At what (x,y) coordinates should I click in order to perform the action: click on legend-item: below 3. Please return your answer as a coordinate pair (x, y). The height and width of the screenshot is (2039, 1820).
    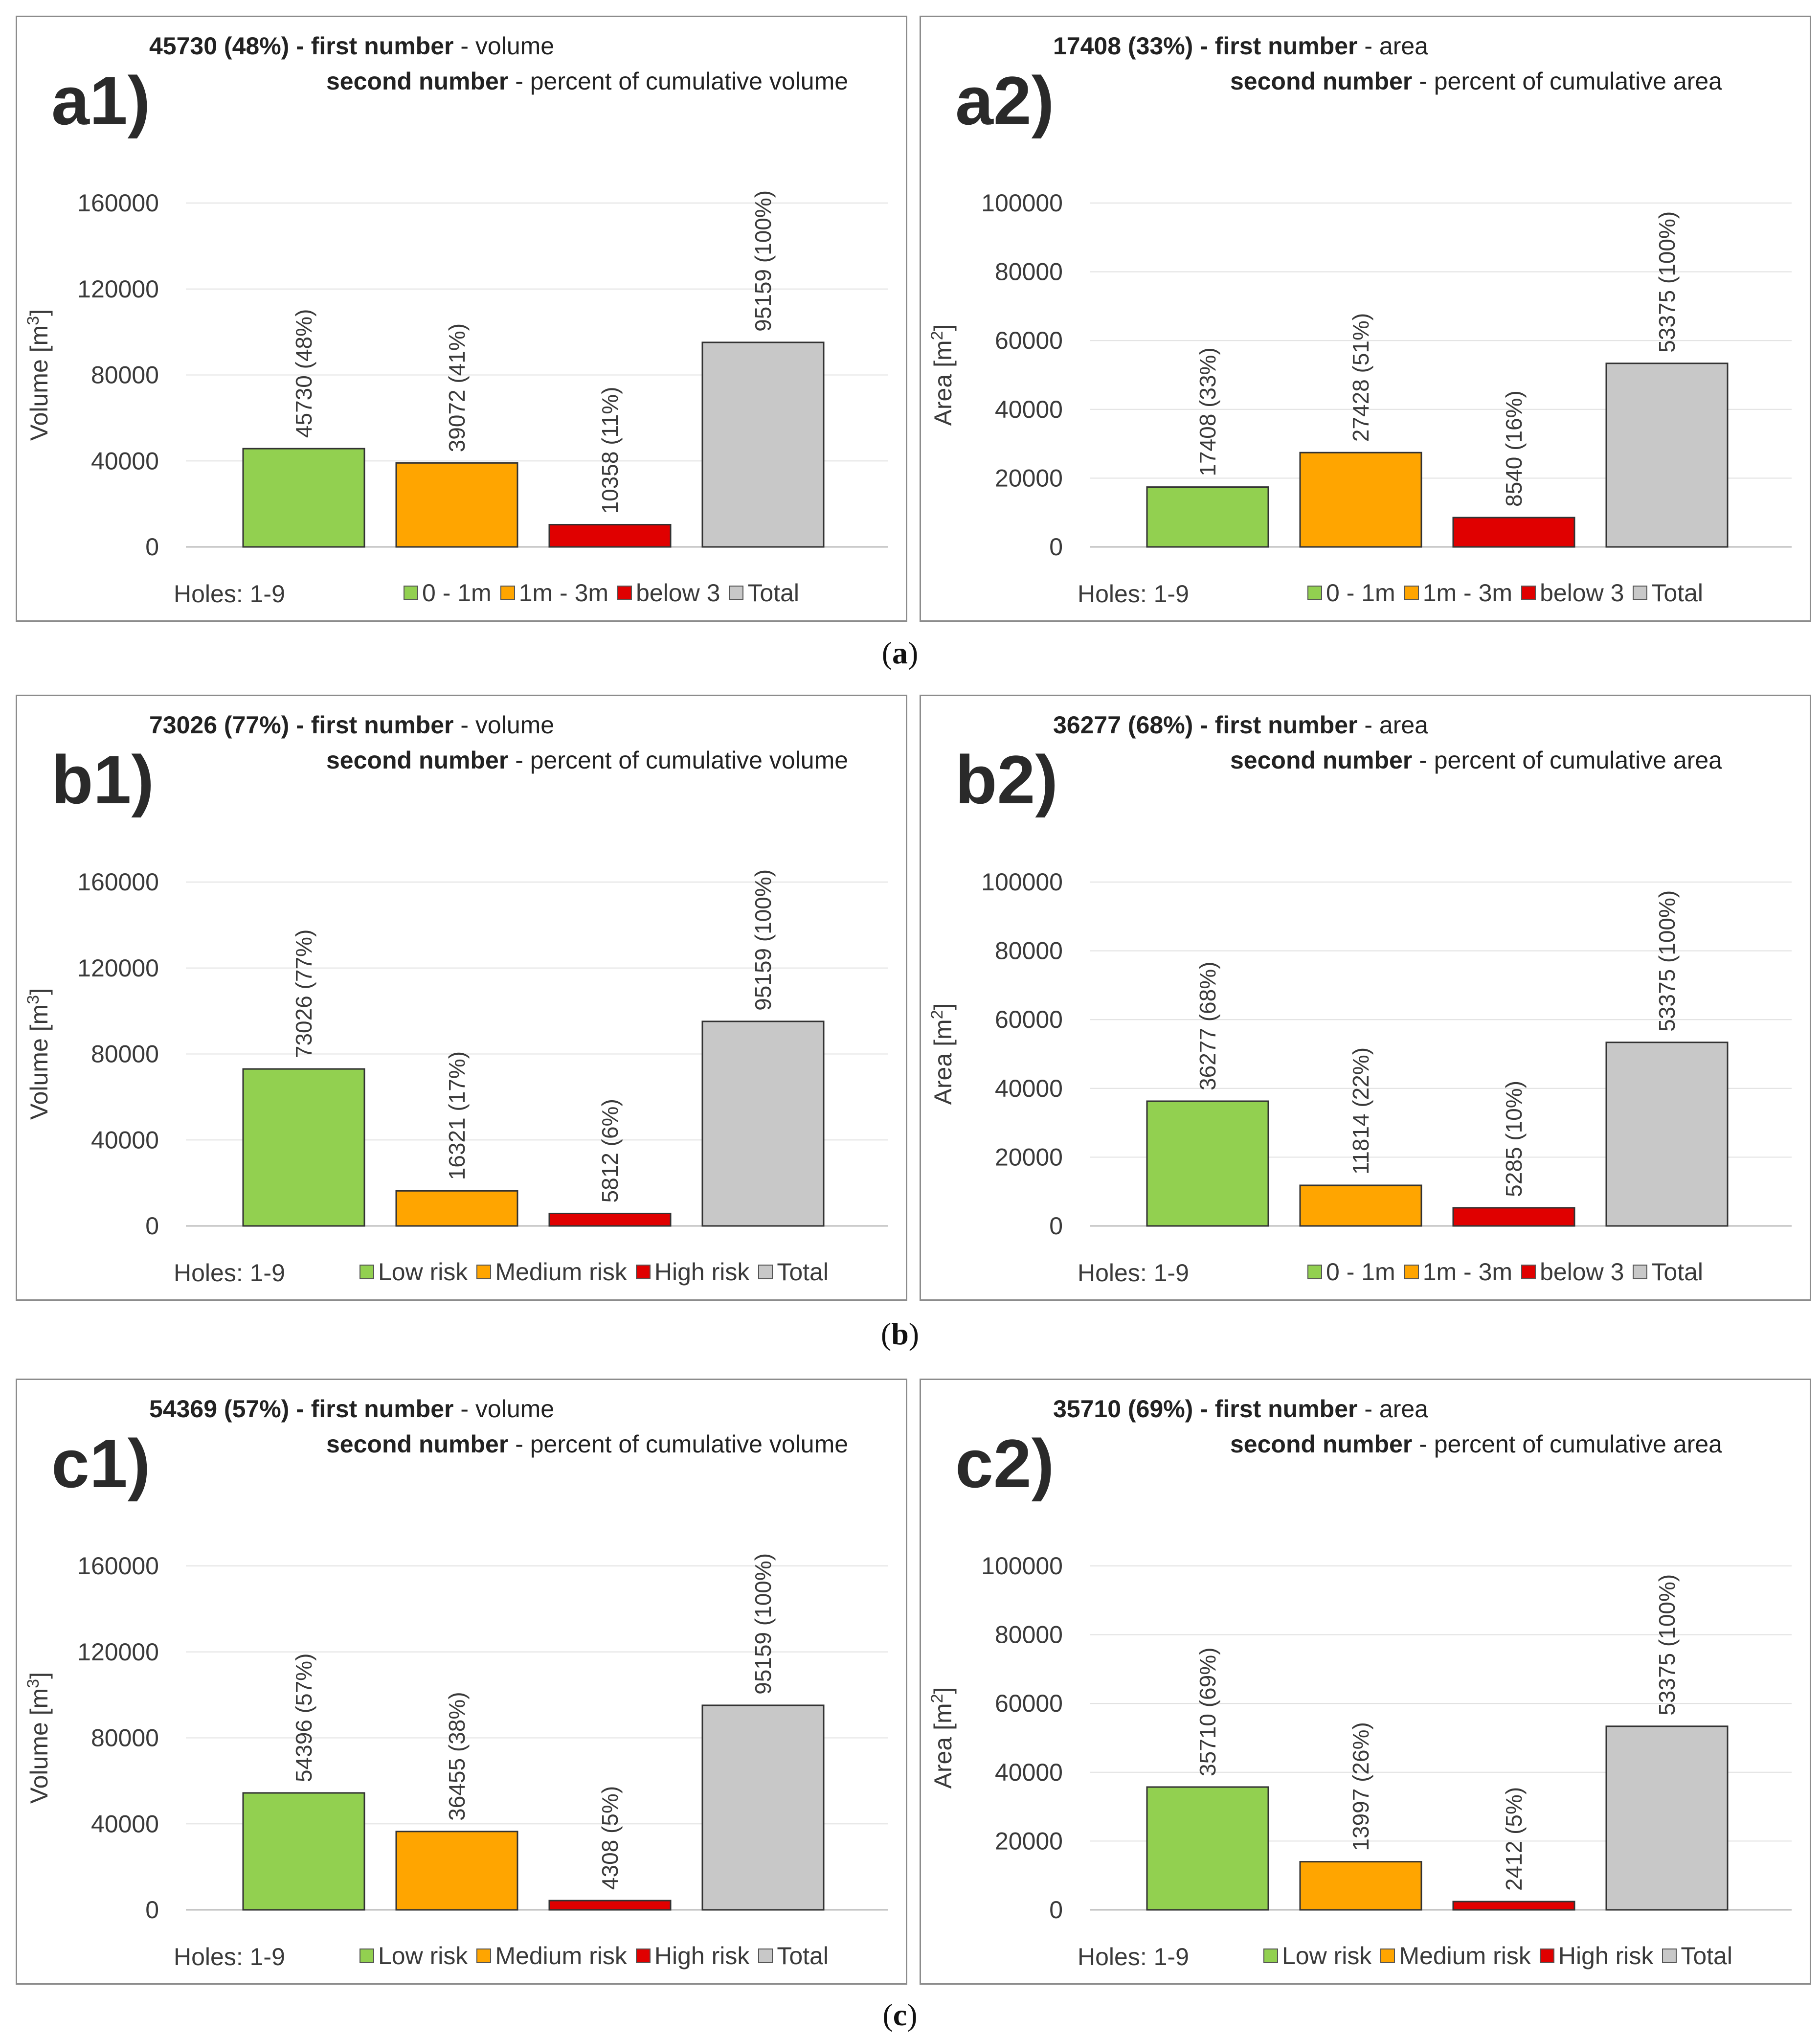
    Looking at the image, I should click on (668, 593).